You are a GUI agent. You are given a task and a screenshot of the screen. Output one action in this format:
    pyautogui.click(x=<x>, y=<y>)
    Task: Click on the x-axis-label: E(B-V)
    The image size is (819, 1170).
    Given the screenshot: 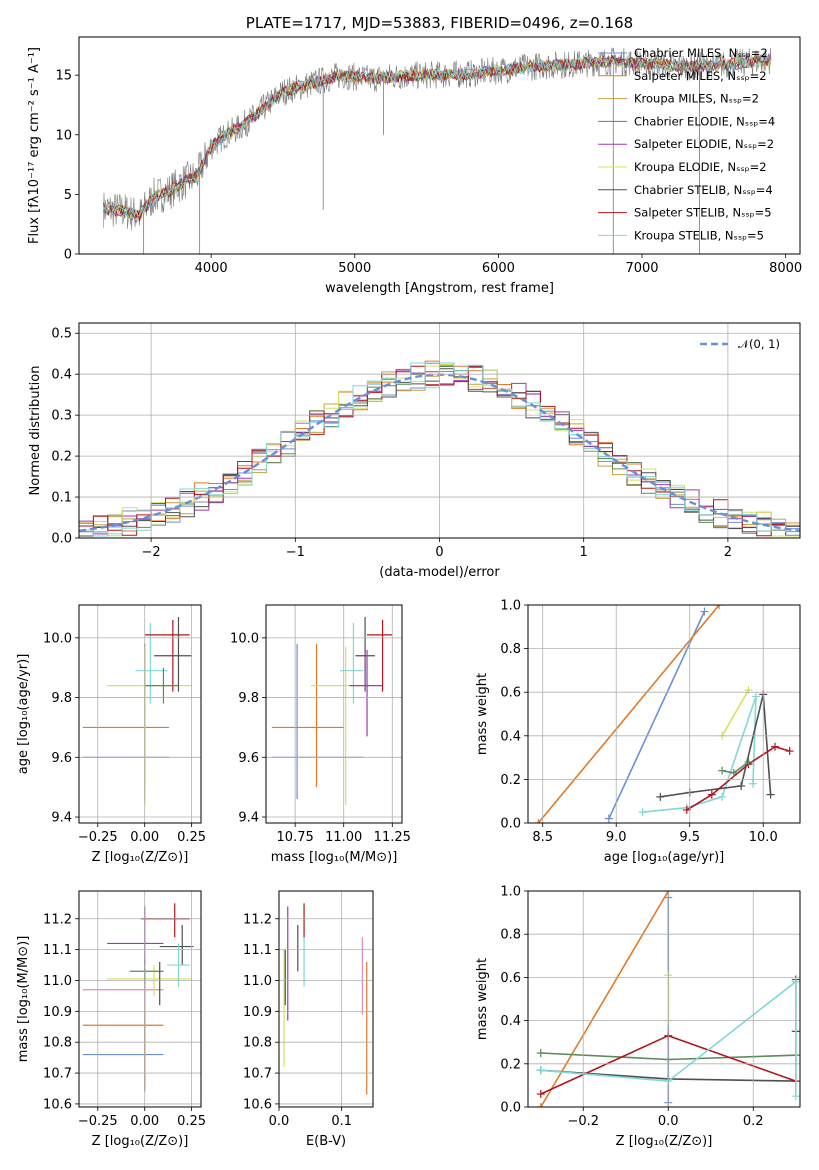 What is the action you would take?
    pyautogui.click(x=326, y=1141)
    